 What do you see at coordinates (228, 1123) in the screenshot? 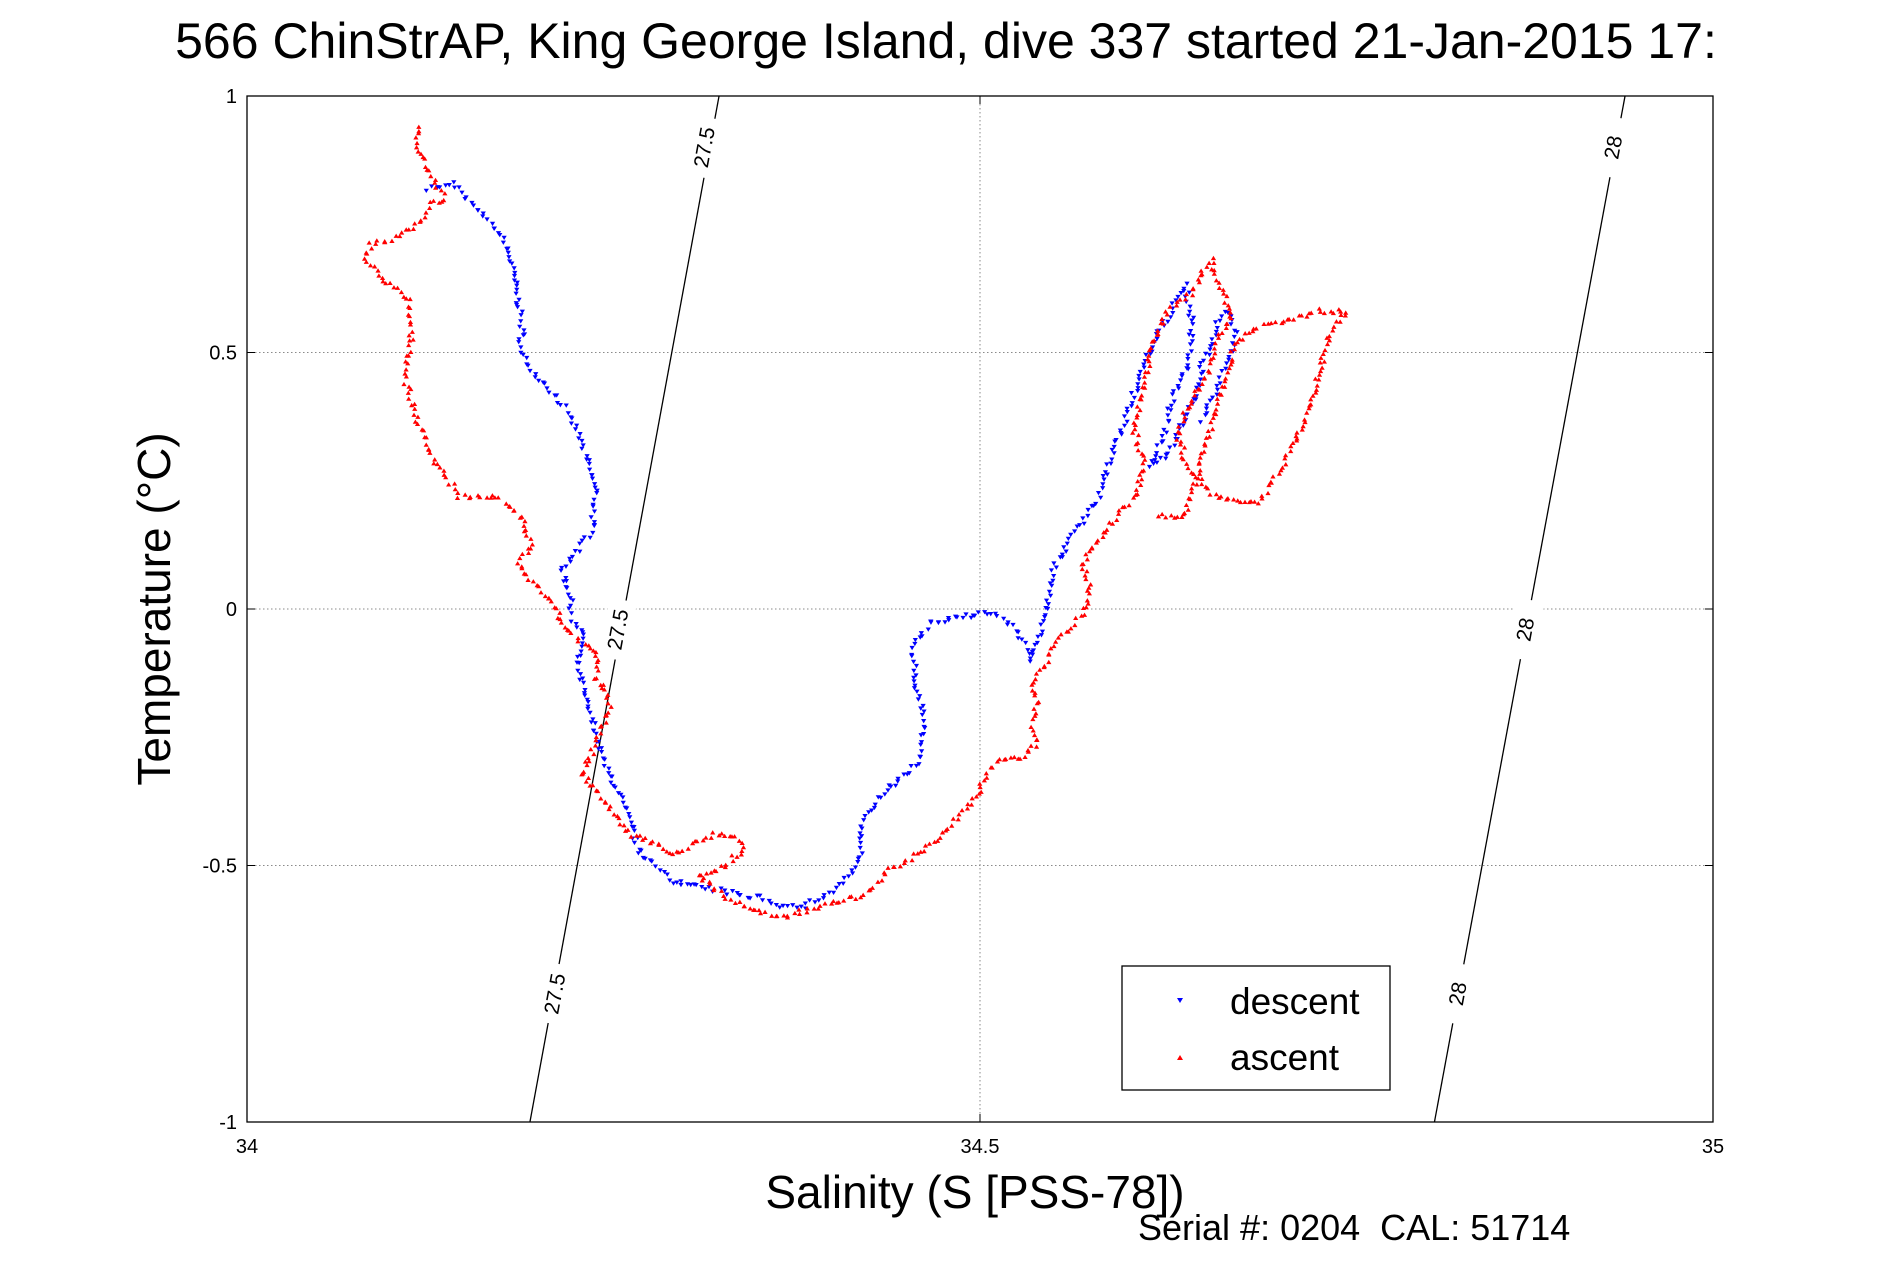
I see `y-tick-label: -1` at bounding box center [228, 1123].